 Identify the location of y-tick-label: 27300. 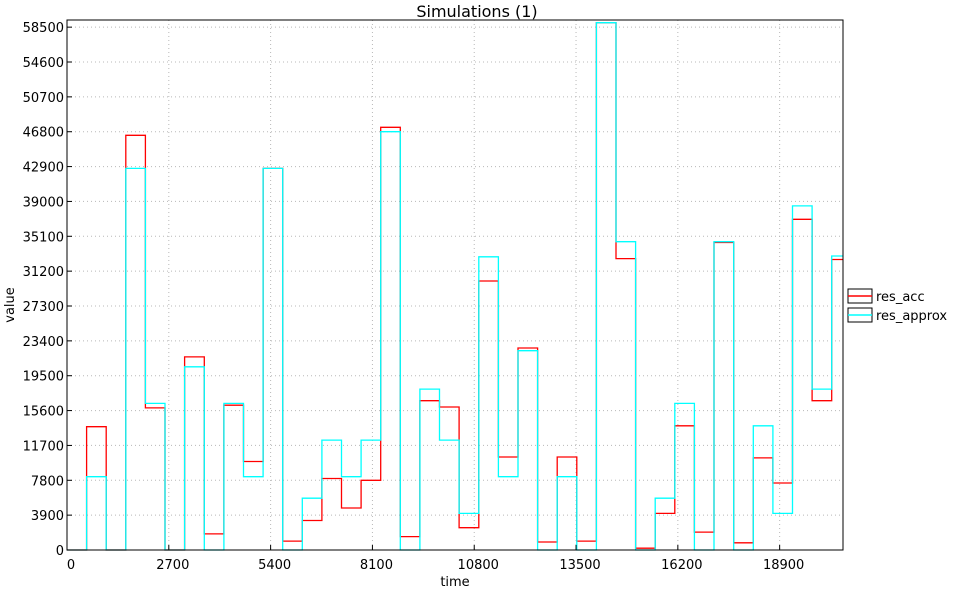
(43, 307).